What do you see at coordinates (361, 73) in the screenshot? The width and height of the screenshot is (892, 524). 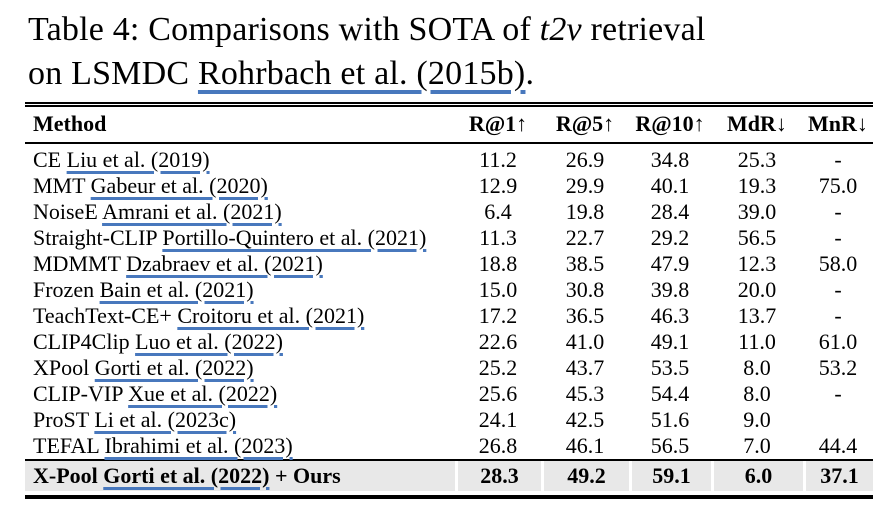 I see `citation-link-rohrbach: Rohrbach et al. (2015b)` at bounding box center [361, 73].